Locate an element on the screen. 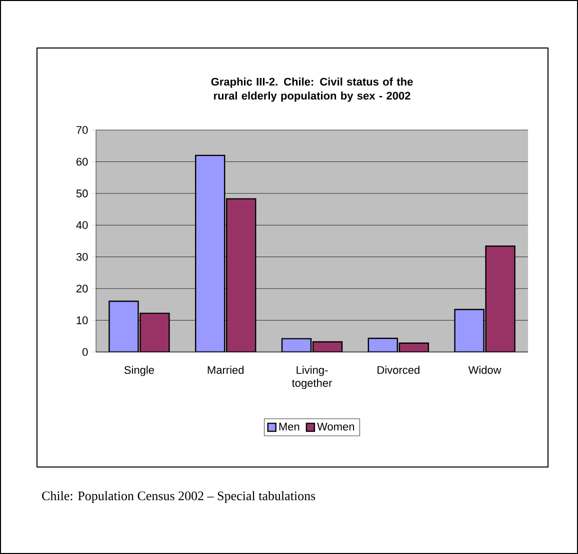  text: Chile: Population Census 2002 – Special tabulations is located at coordinates (179, 497).